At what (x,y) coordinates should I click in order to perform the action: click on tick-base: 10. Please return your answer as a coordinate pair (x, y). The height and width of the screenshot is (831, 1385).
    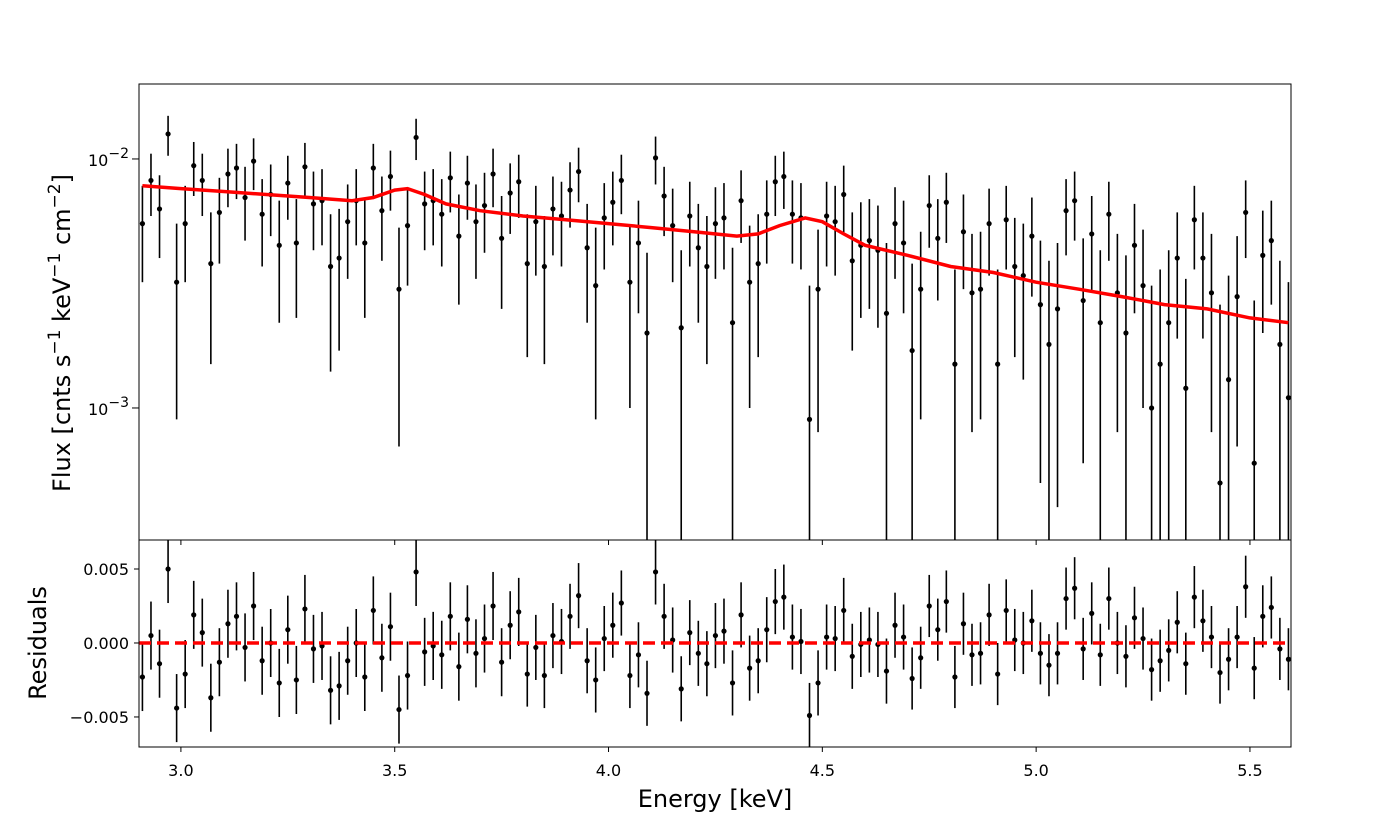
    Looking at the image, I should click on (98, 409).